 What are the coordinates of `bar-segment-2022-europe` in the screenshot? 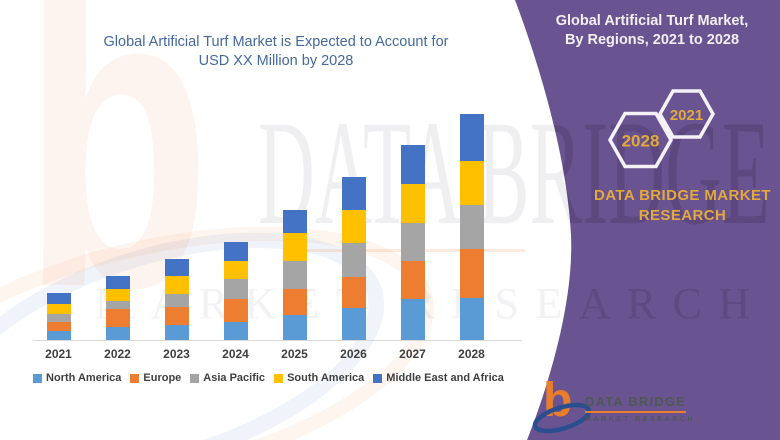 It's located at (117, 318).